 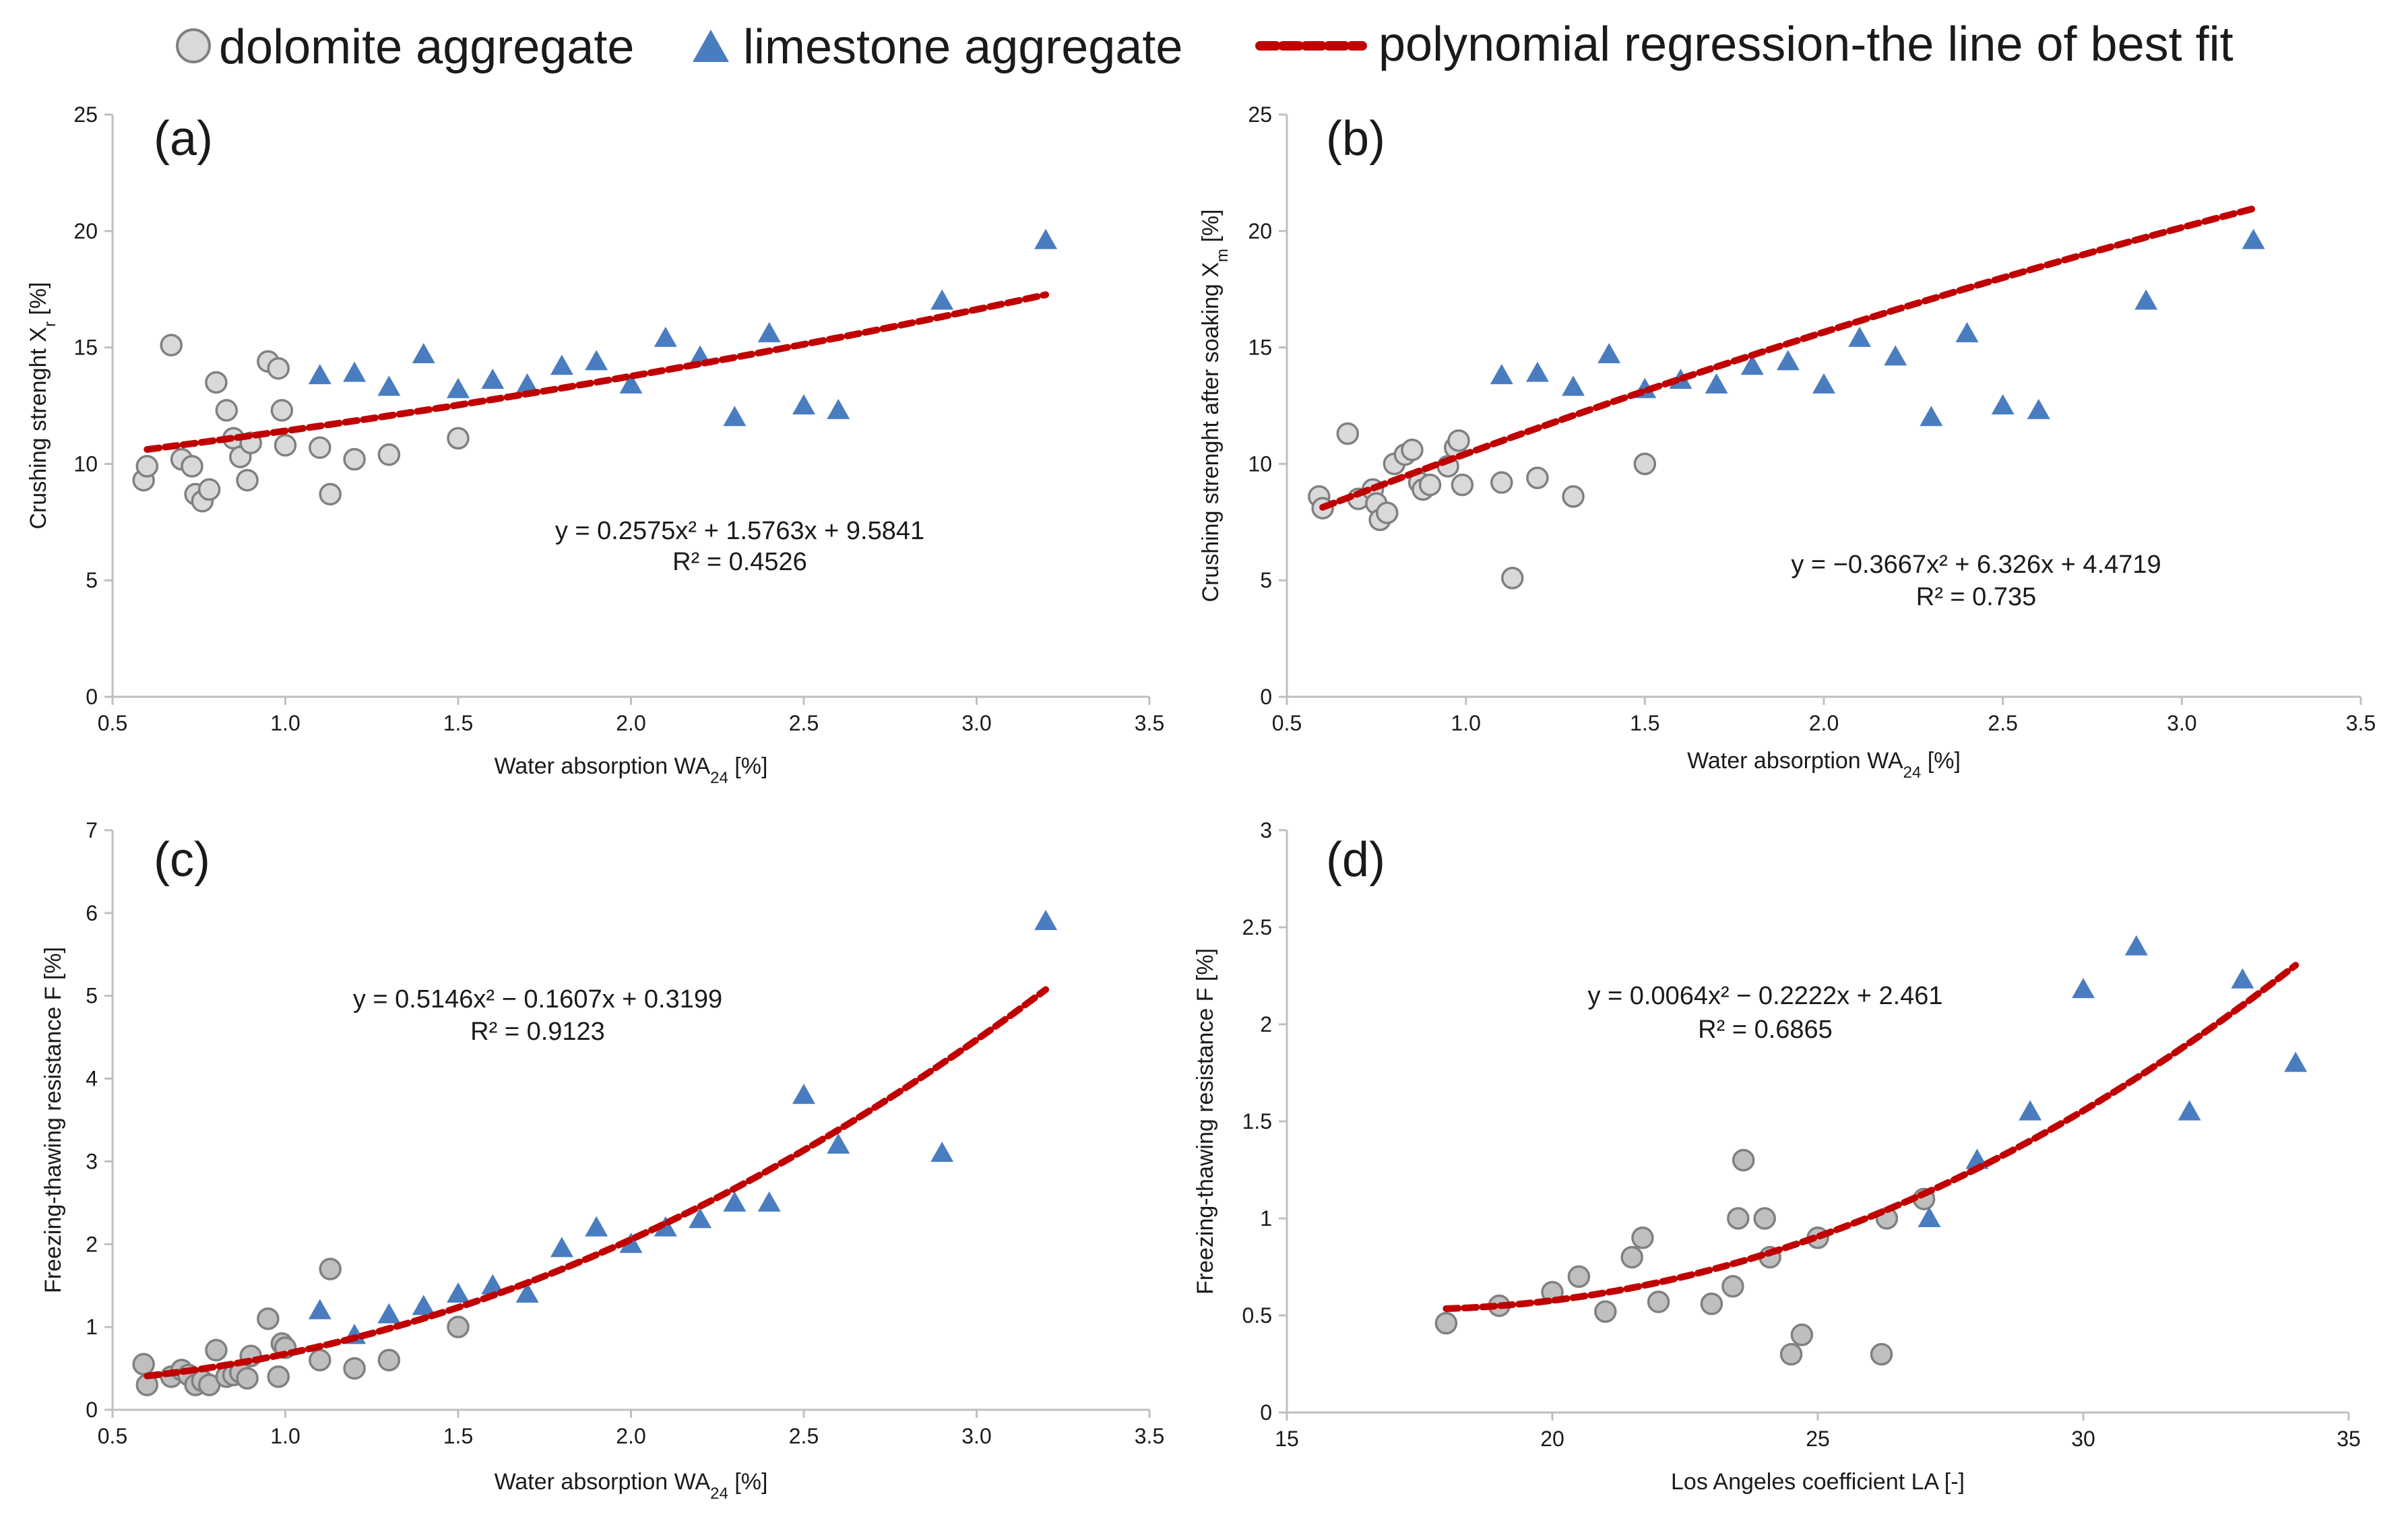 I want to click on y-tick-label: 20, so click(x=1260, y=231).